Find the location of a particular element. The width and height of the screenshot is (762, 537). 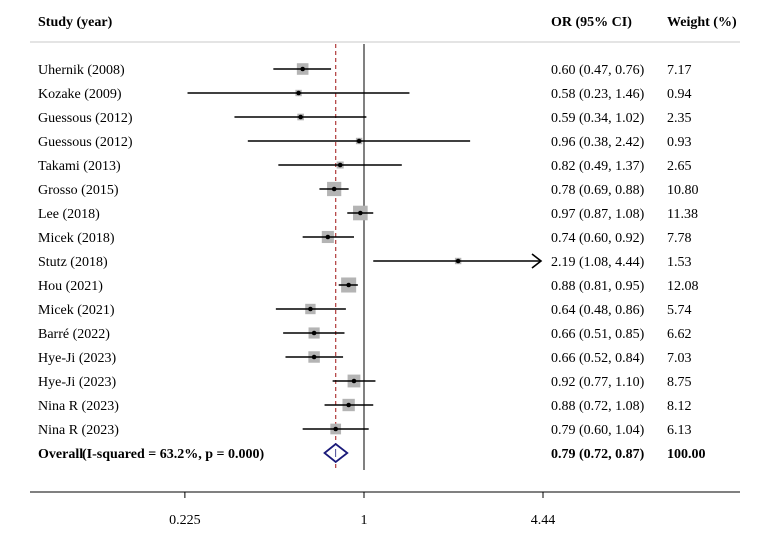

header-or-ci: OR (95% CI) is located at coordinates (591, 22).